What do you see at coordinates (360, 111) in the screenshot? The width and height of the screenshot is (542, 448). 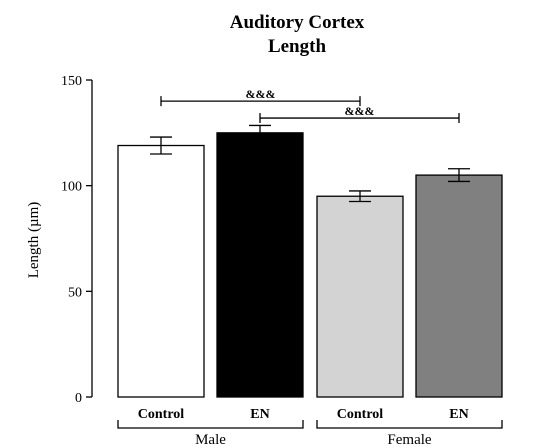 I see `significance-label-1: &&&` at bounding box center [360, 111].